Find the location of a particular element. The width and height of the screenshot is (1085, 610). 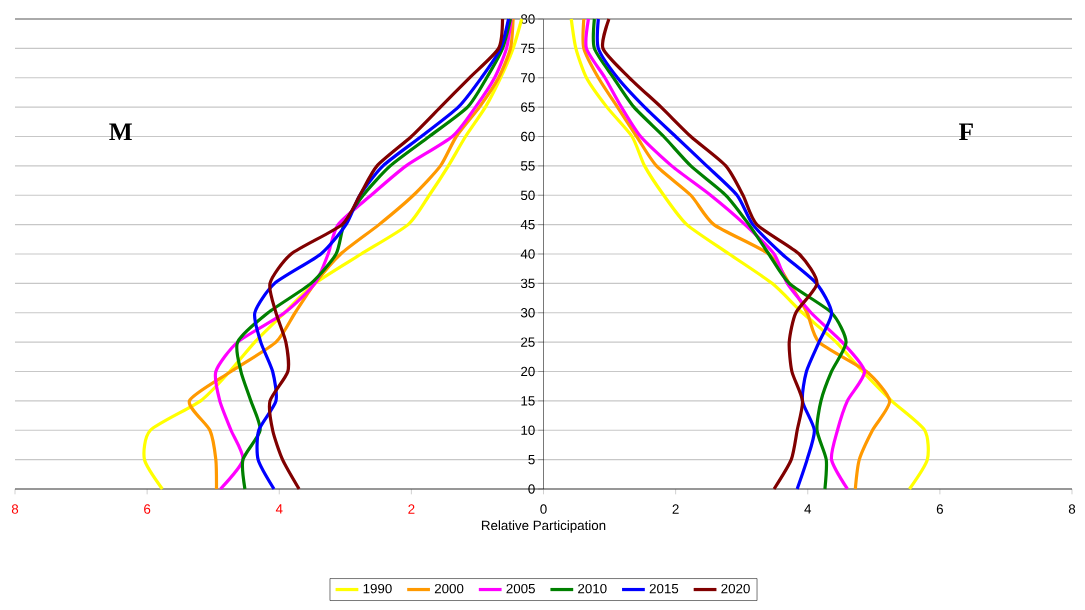

y-tick-label: 30 is located at coordinates (527, 313).